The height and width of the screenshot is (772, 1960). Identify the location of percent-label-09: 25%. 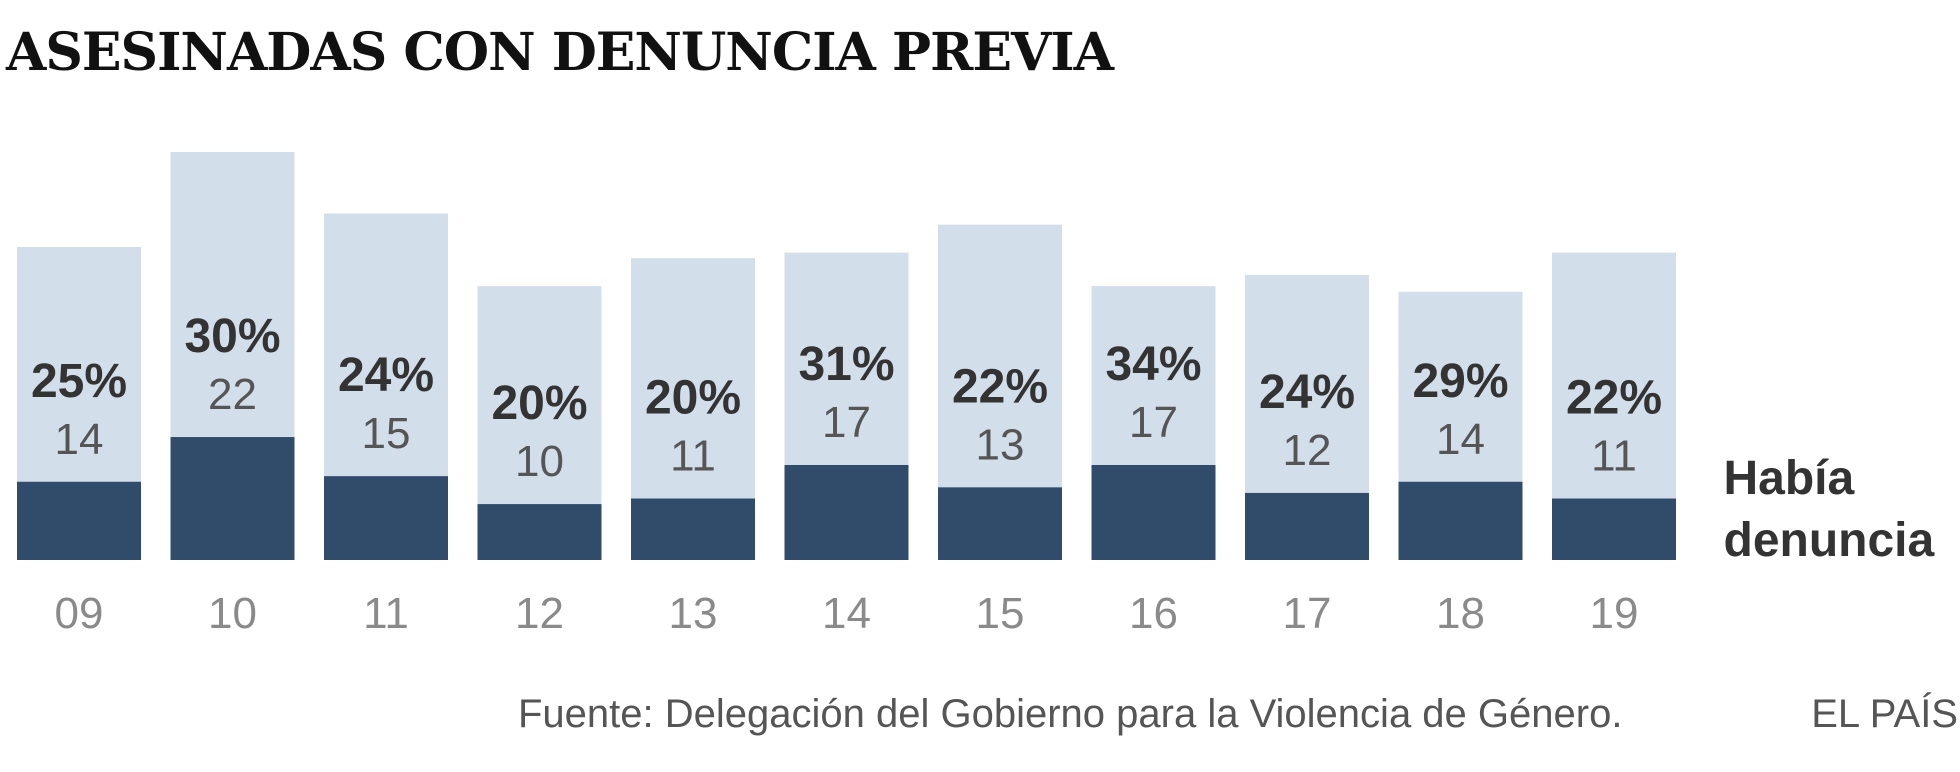
(79, 381).